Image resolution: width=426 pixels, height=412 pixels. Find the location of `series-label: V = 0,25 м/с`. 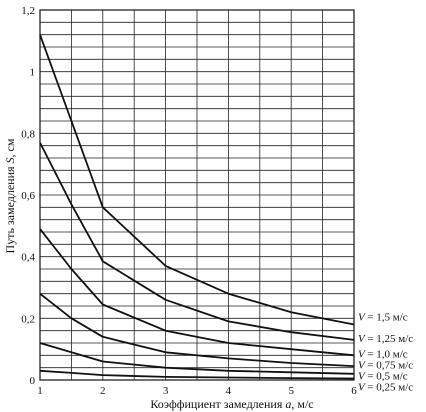

series-label: V = 0,25 м/с is located at coordinates (385, 387).